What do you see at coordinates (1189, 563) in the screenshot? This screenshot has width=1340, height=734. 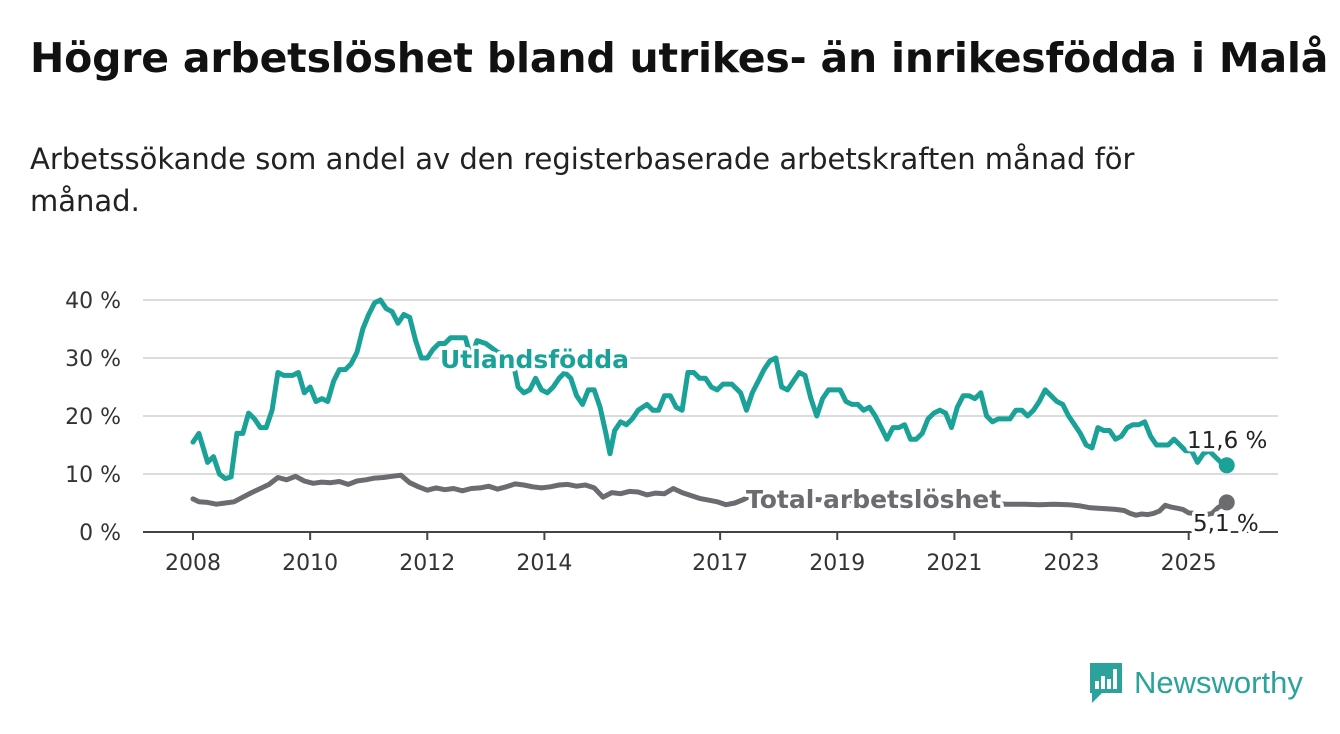 I see `x-tick-label: 2025` at bounding box center [1189, 563].